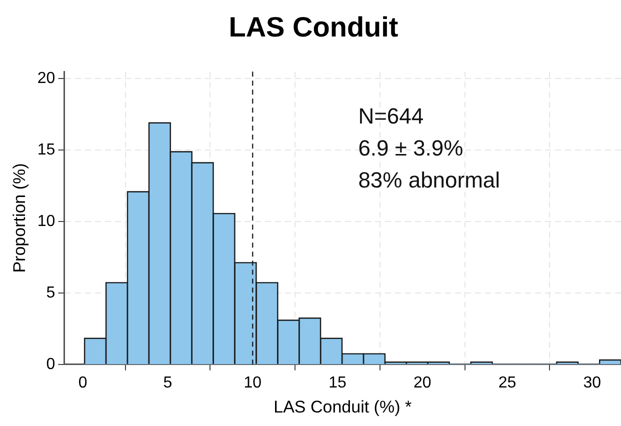 This screenshot has width=621, height=426. What do you see at coordinates (46, 221) in the screenshot?
I see `y-tick-label: 10` at bounding box center [46, 221].